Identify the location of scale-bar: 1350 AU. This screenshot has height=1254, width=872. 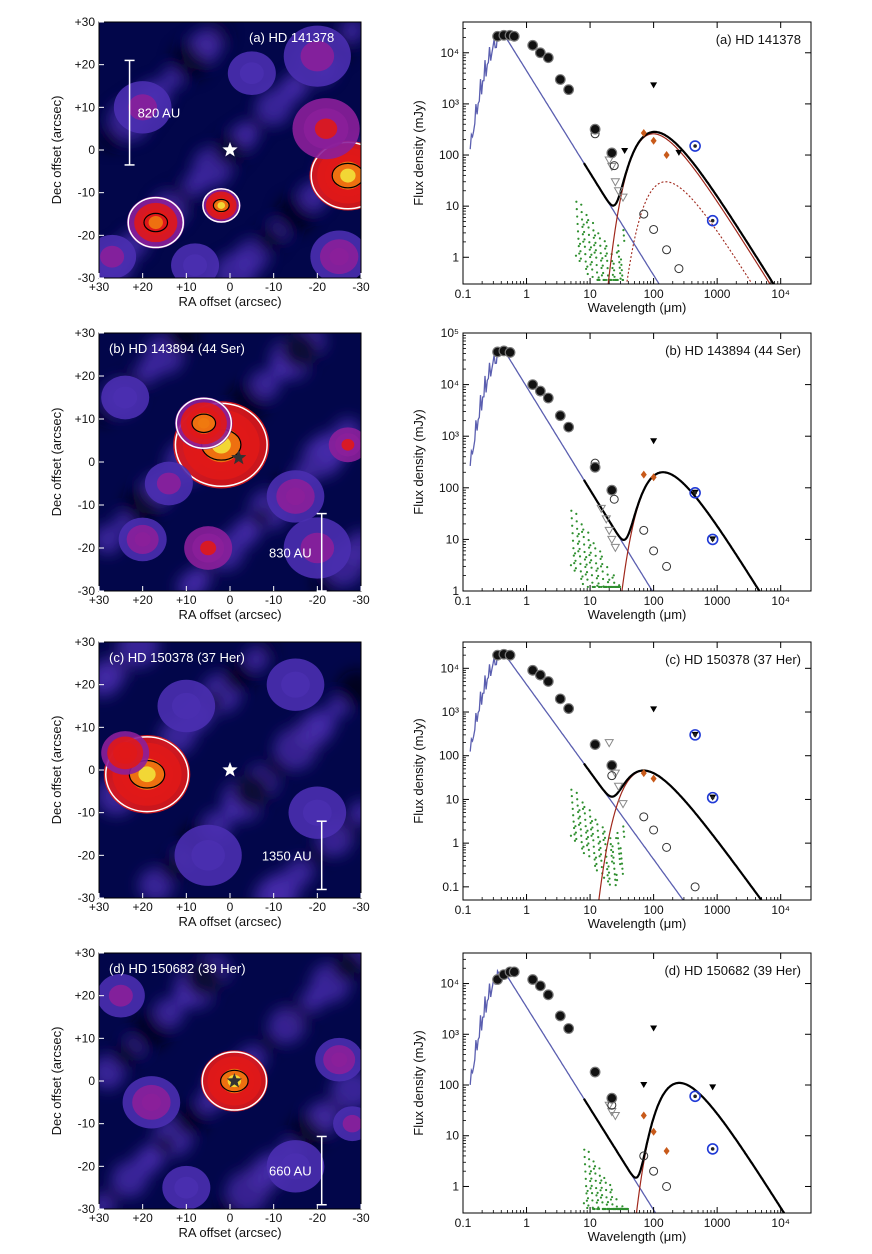
(294, 855).